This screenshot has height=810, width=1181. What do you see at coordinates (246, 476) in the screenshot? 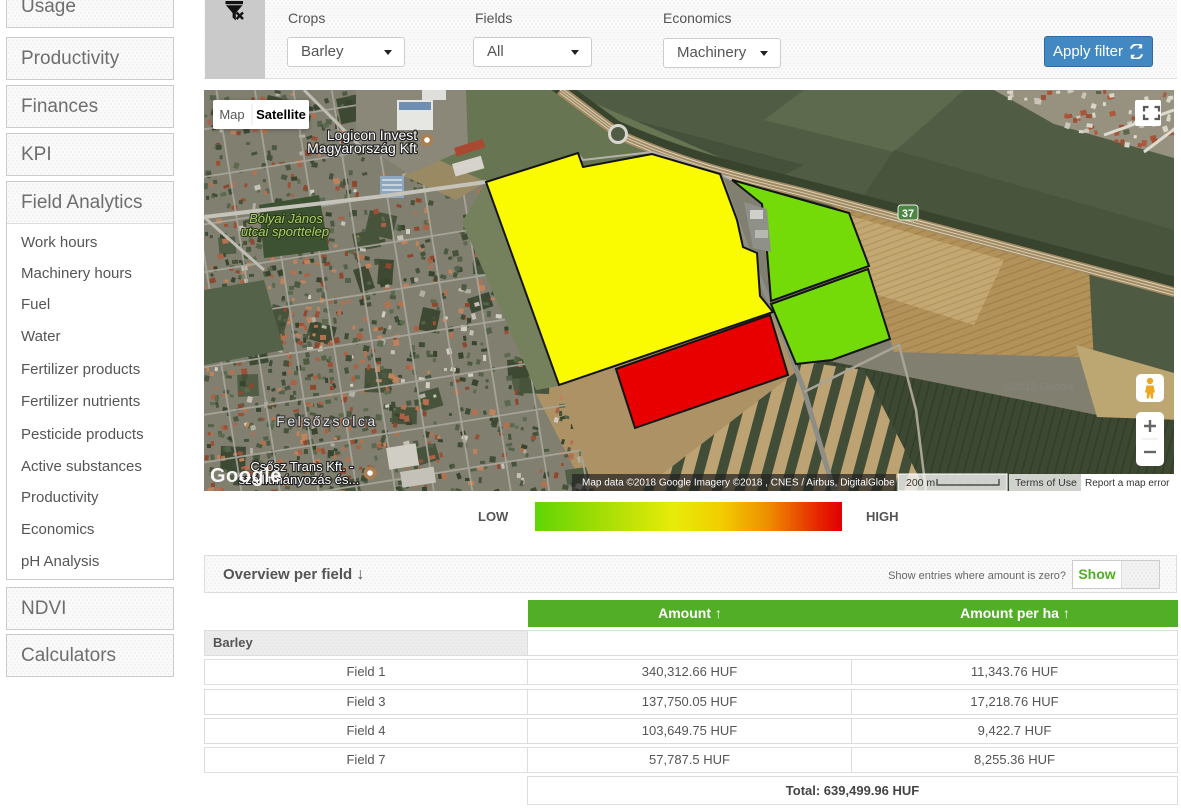
I see `svg-text: Google` at bounding box center [246, 476].